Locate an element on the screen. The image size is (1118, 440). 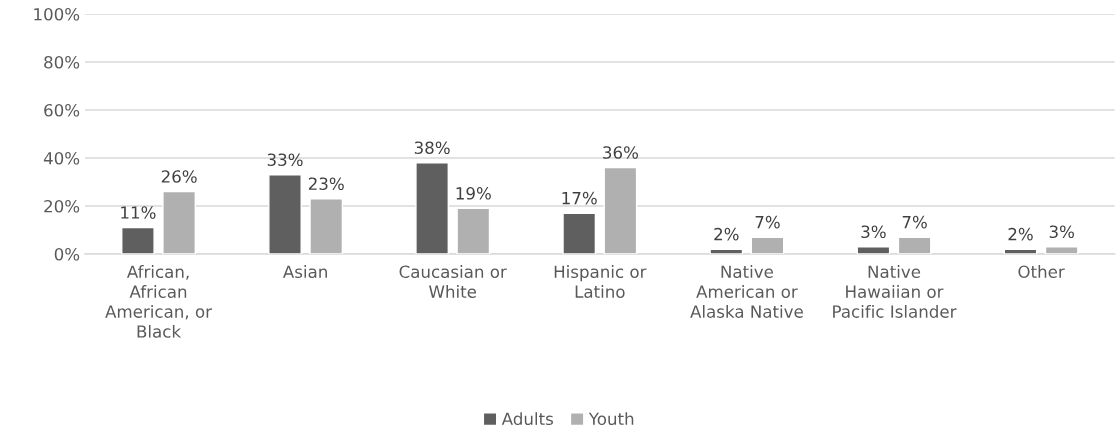
x-tick-label: African, African American, or Black is located at coordinates (158, 301).